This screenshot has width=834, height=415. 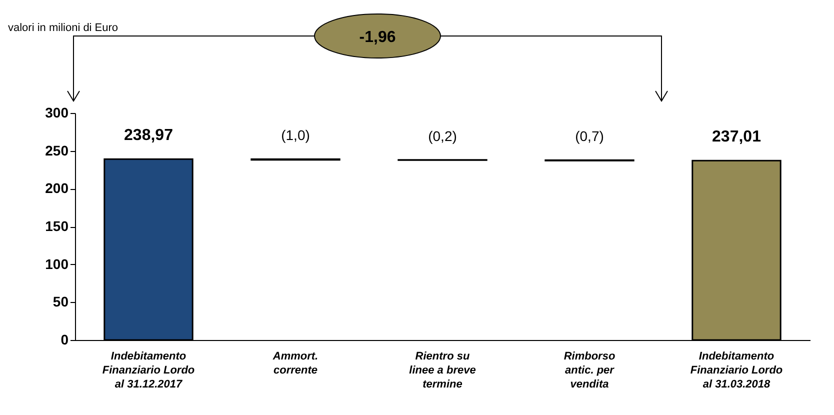 What do you see at coordinates (63, 28) in the screenshot?
I see `text: valori in milioni di Euro` at bounding box center [63, 28].